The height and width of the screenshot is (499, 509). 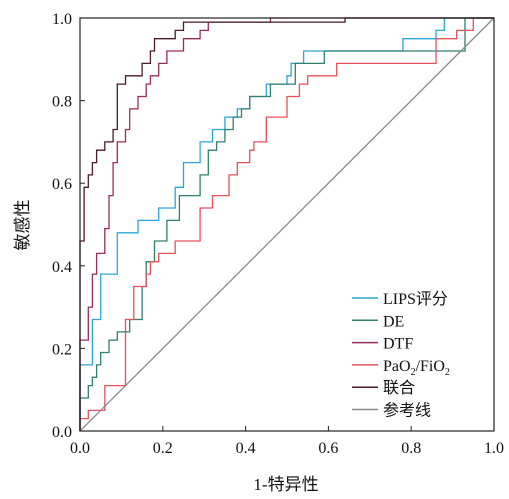 I want to click on legend-label-4: 联合, so click(x=399, y=388).